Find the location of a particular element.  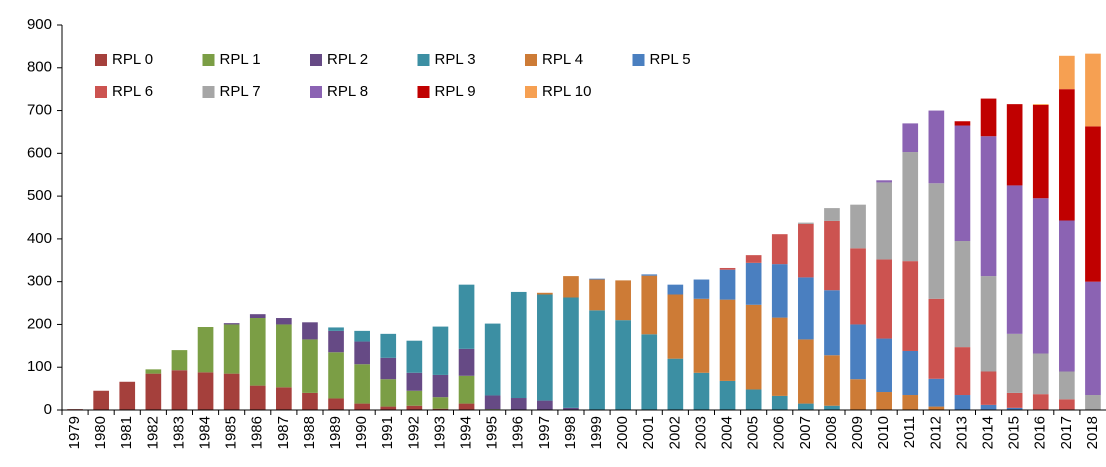

legend-label: RPL 5 is located at coordinates (670, 59).